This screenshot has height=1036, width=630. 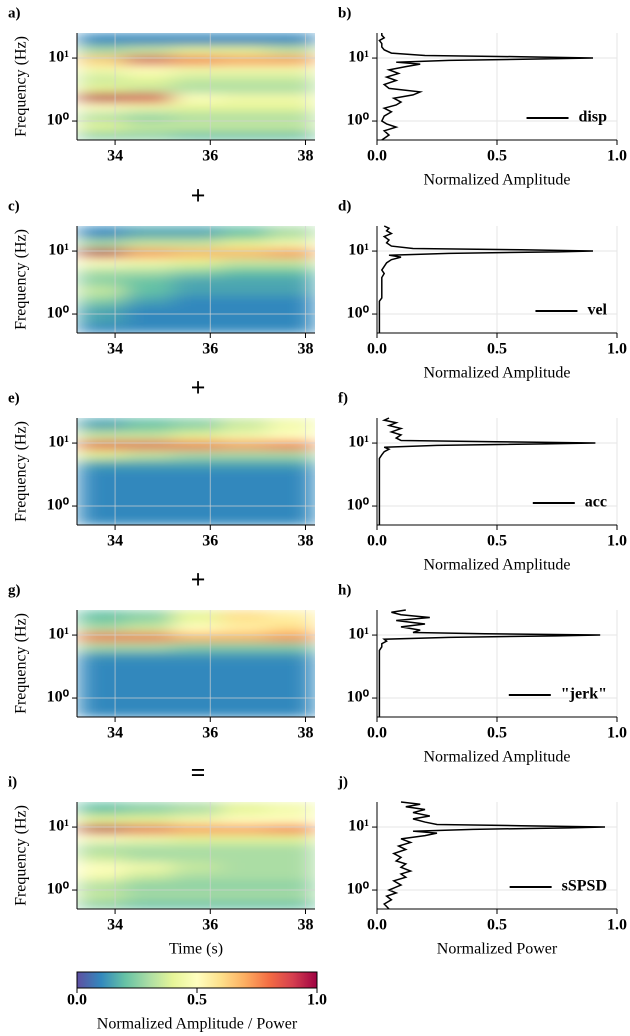 What do you see at coordinates (617, 925) in the screenshot?
I see `x-tick-label: 1.0` at bounding box center [617, 925].